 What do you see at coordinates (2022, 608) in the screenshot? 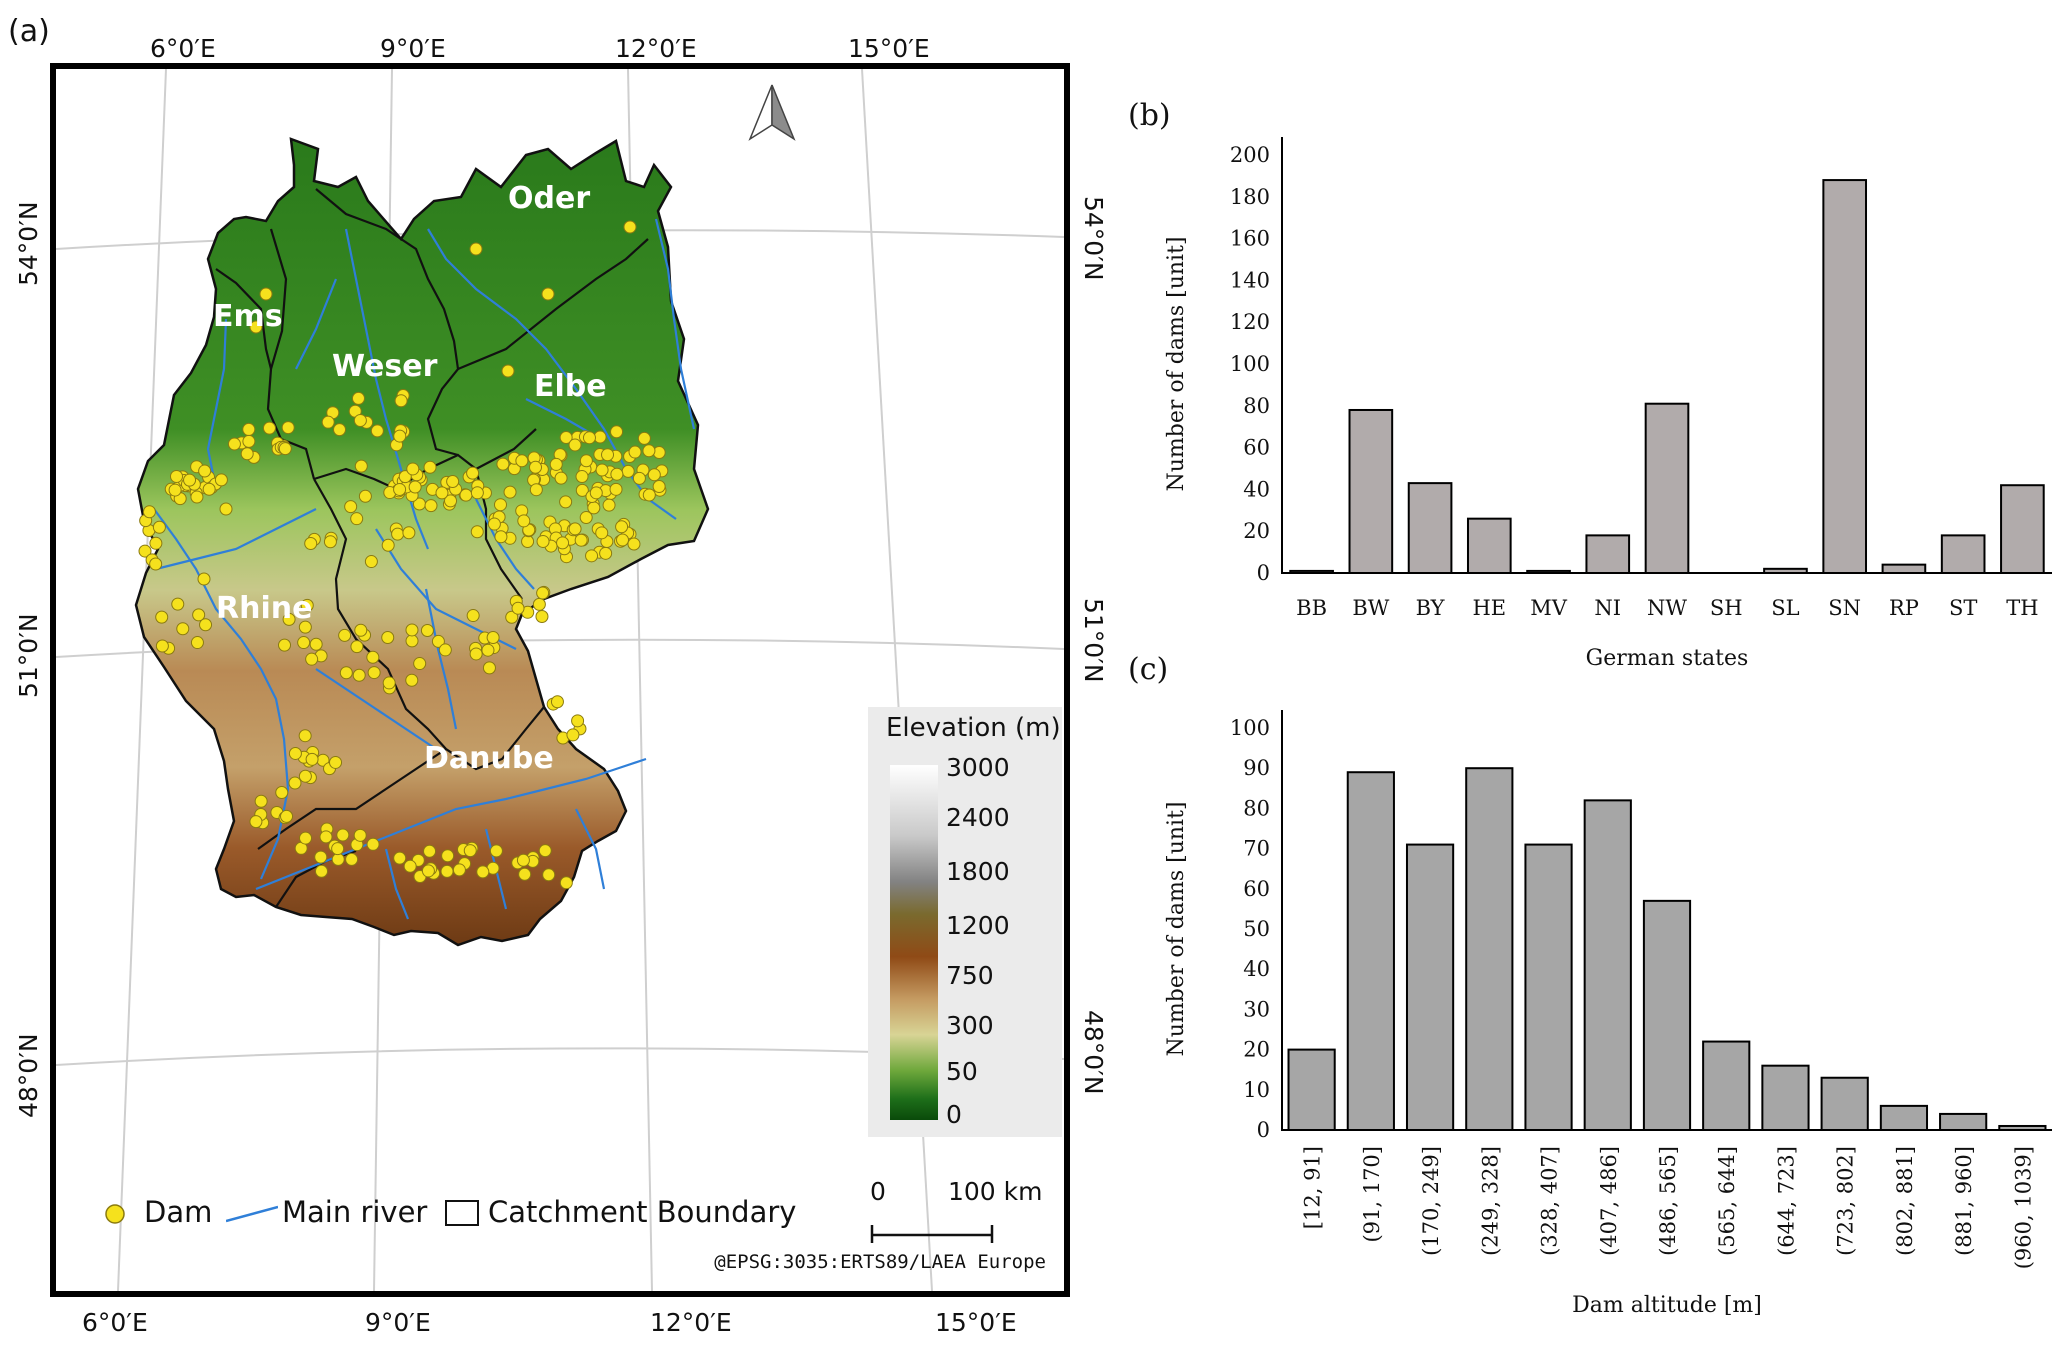
I see `x-tick-label: TH` at bounding box center [2022, 608].